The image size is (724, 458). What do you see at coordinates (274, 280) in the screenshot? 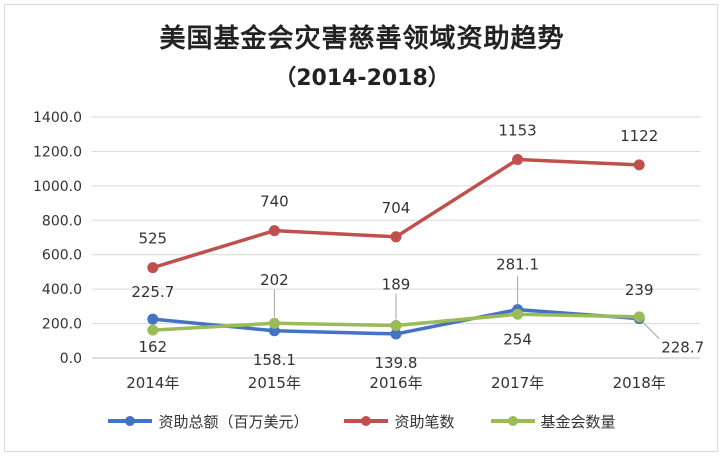
I see `data-label-foundation-count: 202` at bounding box center [274, 280].